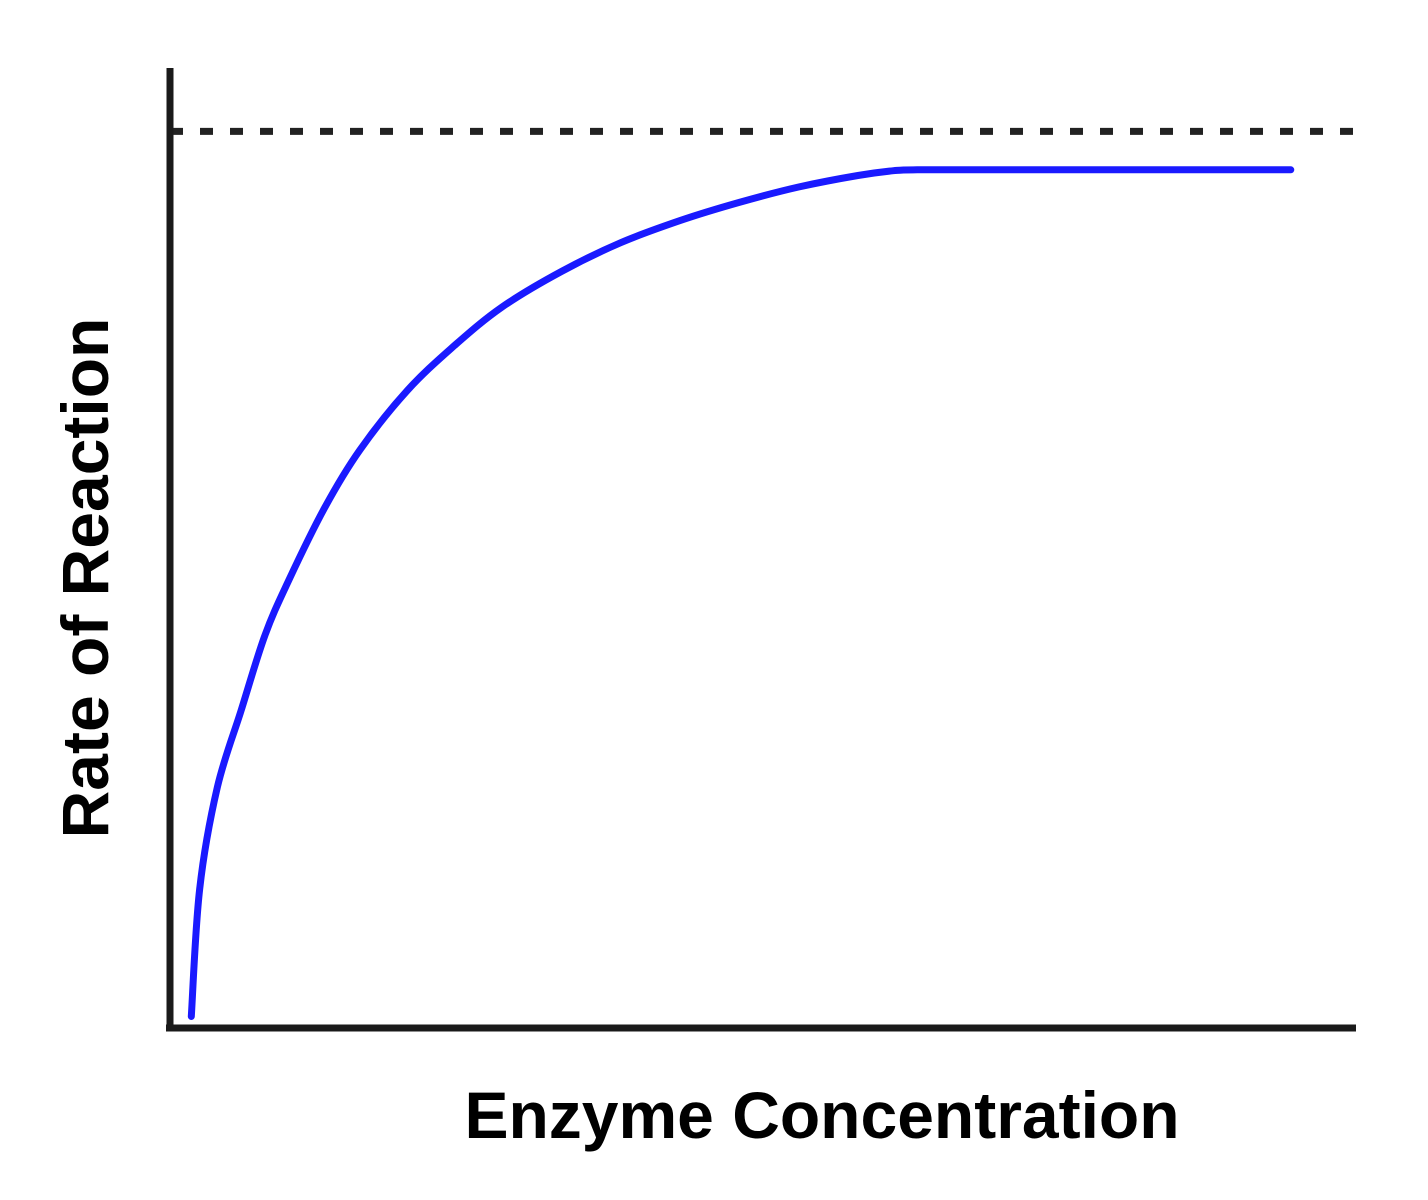 This screenshot has height=1200, width=1428. Describe the element at coordinates (821, 1115) in the screenshot. I see `x-axis-label: Enzyme Concentration` at that location.